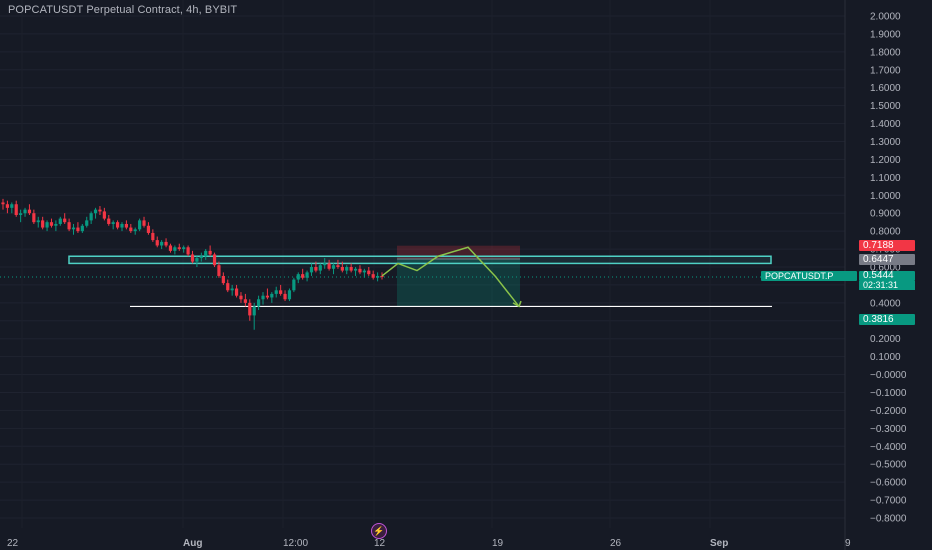  I want to click on time-tick-label: Aug, so click(192, 543).